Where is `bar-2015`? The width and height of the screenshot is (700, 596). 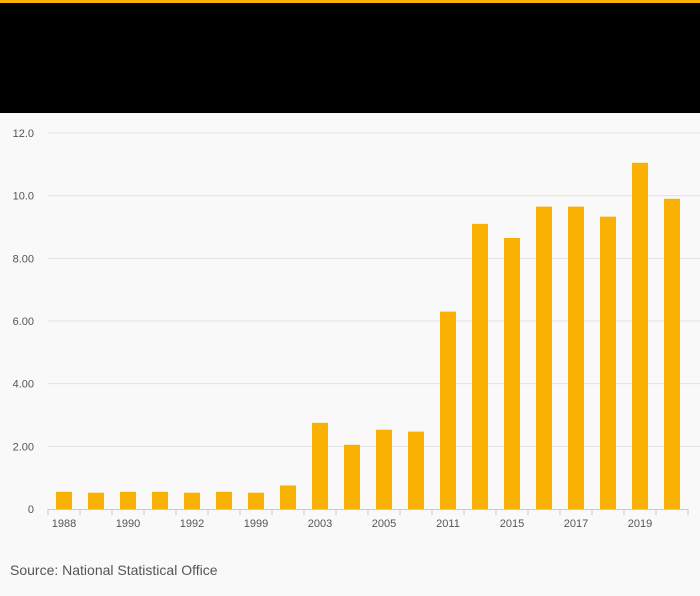
bar-2015 is located at coordinates (512, 373).